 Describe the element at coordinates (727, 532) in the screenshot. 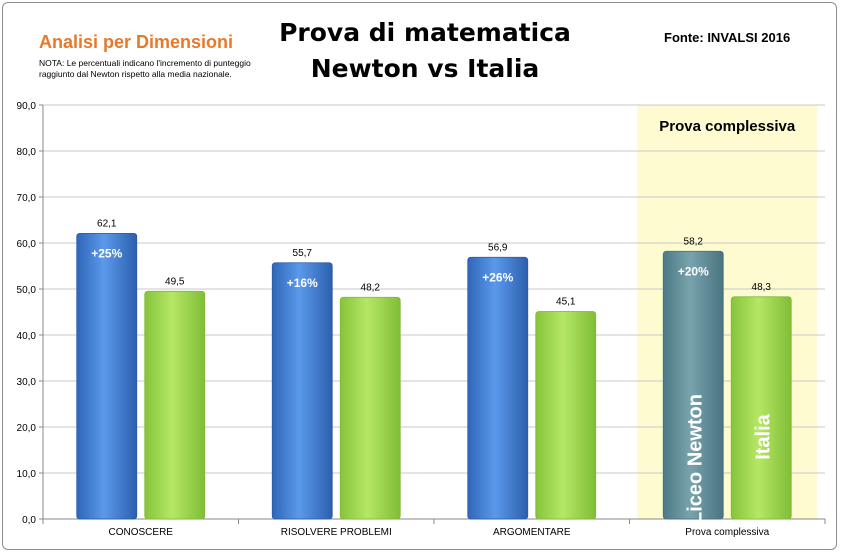

I see `x-tick-label: Prova complessiva` at that location.